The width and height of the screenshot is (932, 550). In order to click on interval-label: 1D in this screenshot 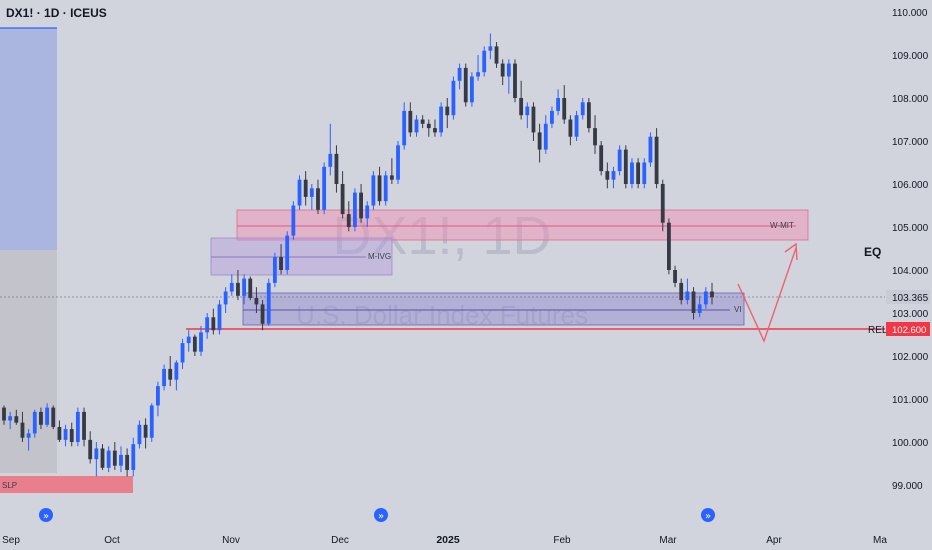, I will do `click(52, 13)`.